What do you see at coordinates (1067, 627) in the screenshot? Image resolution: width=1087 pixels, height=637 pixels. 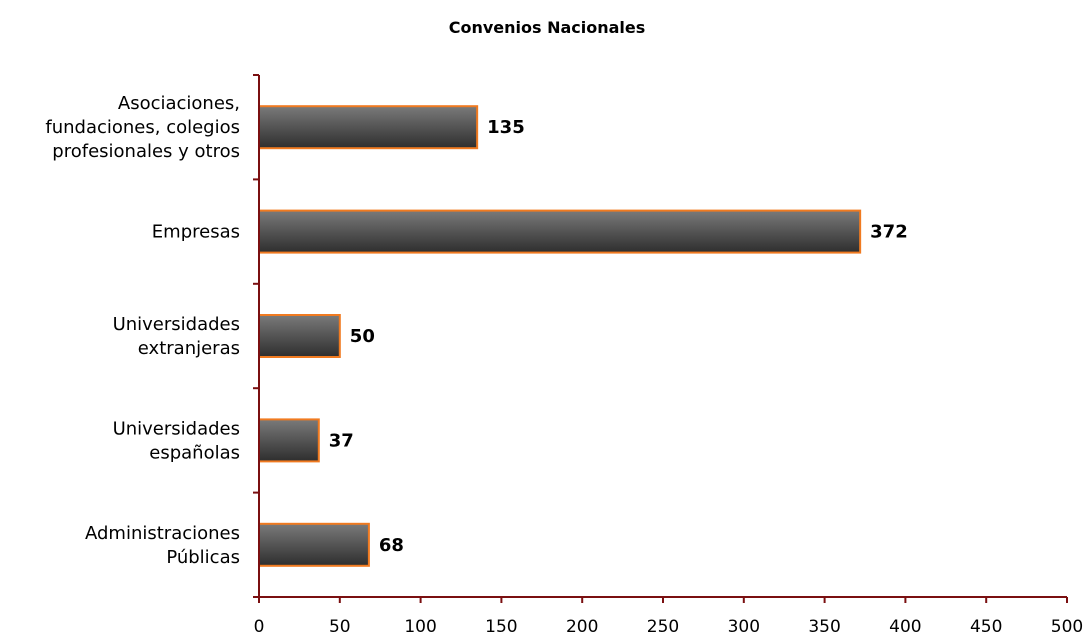 I see `x-tick-label: 500` at bounding box center [1067, 627].